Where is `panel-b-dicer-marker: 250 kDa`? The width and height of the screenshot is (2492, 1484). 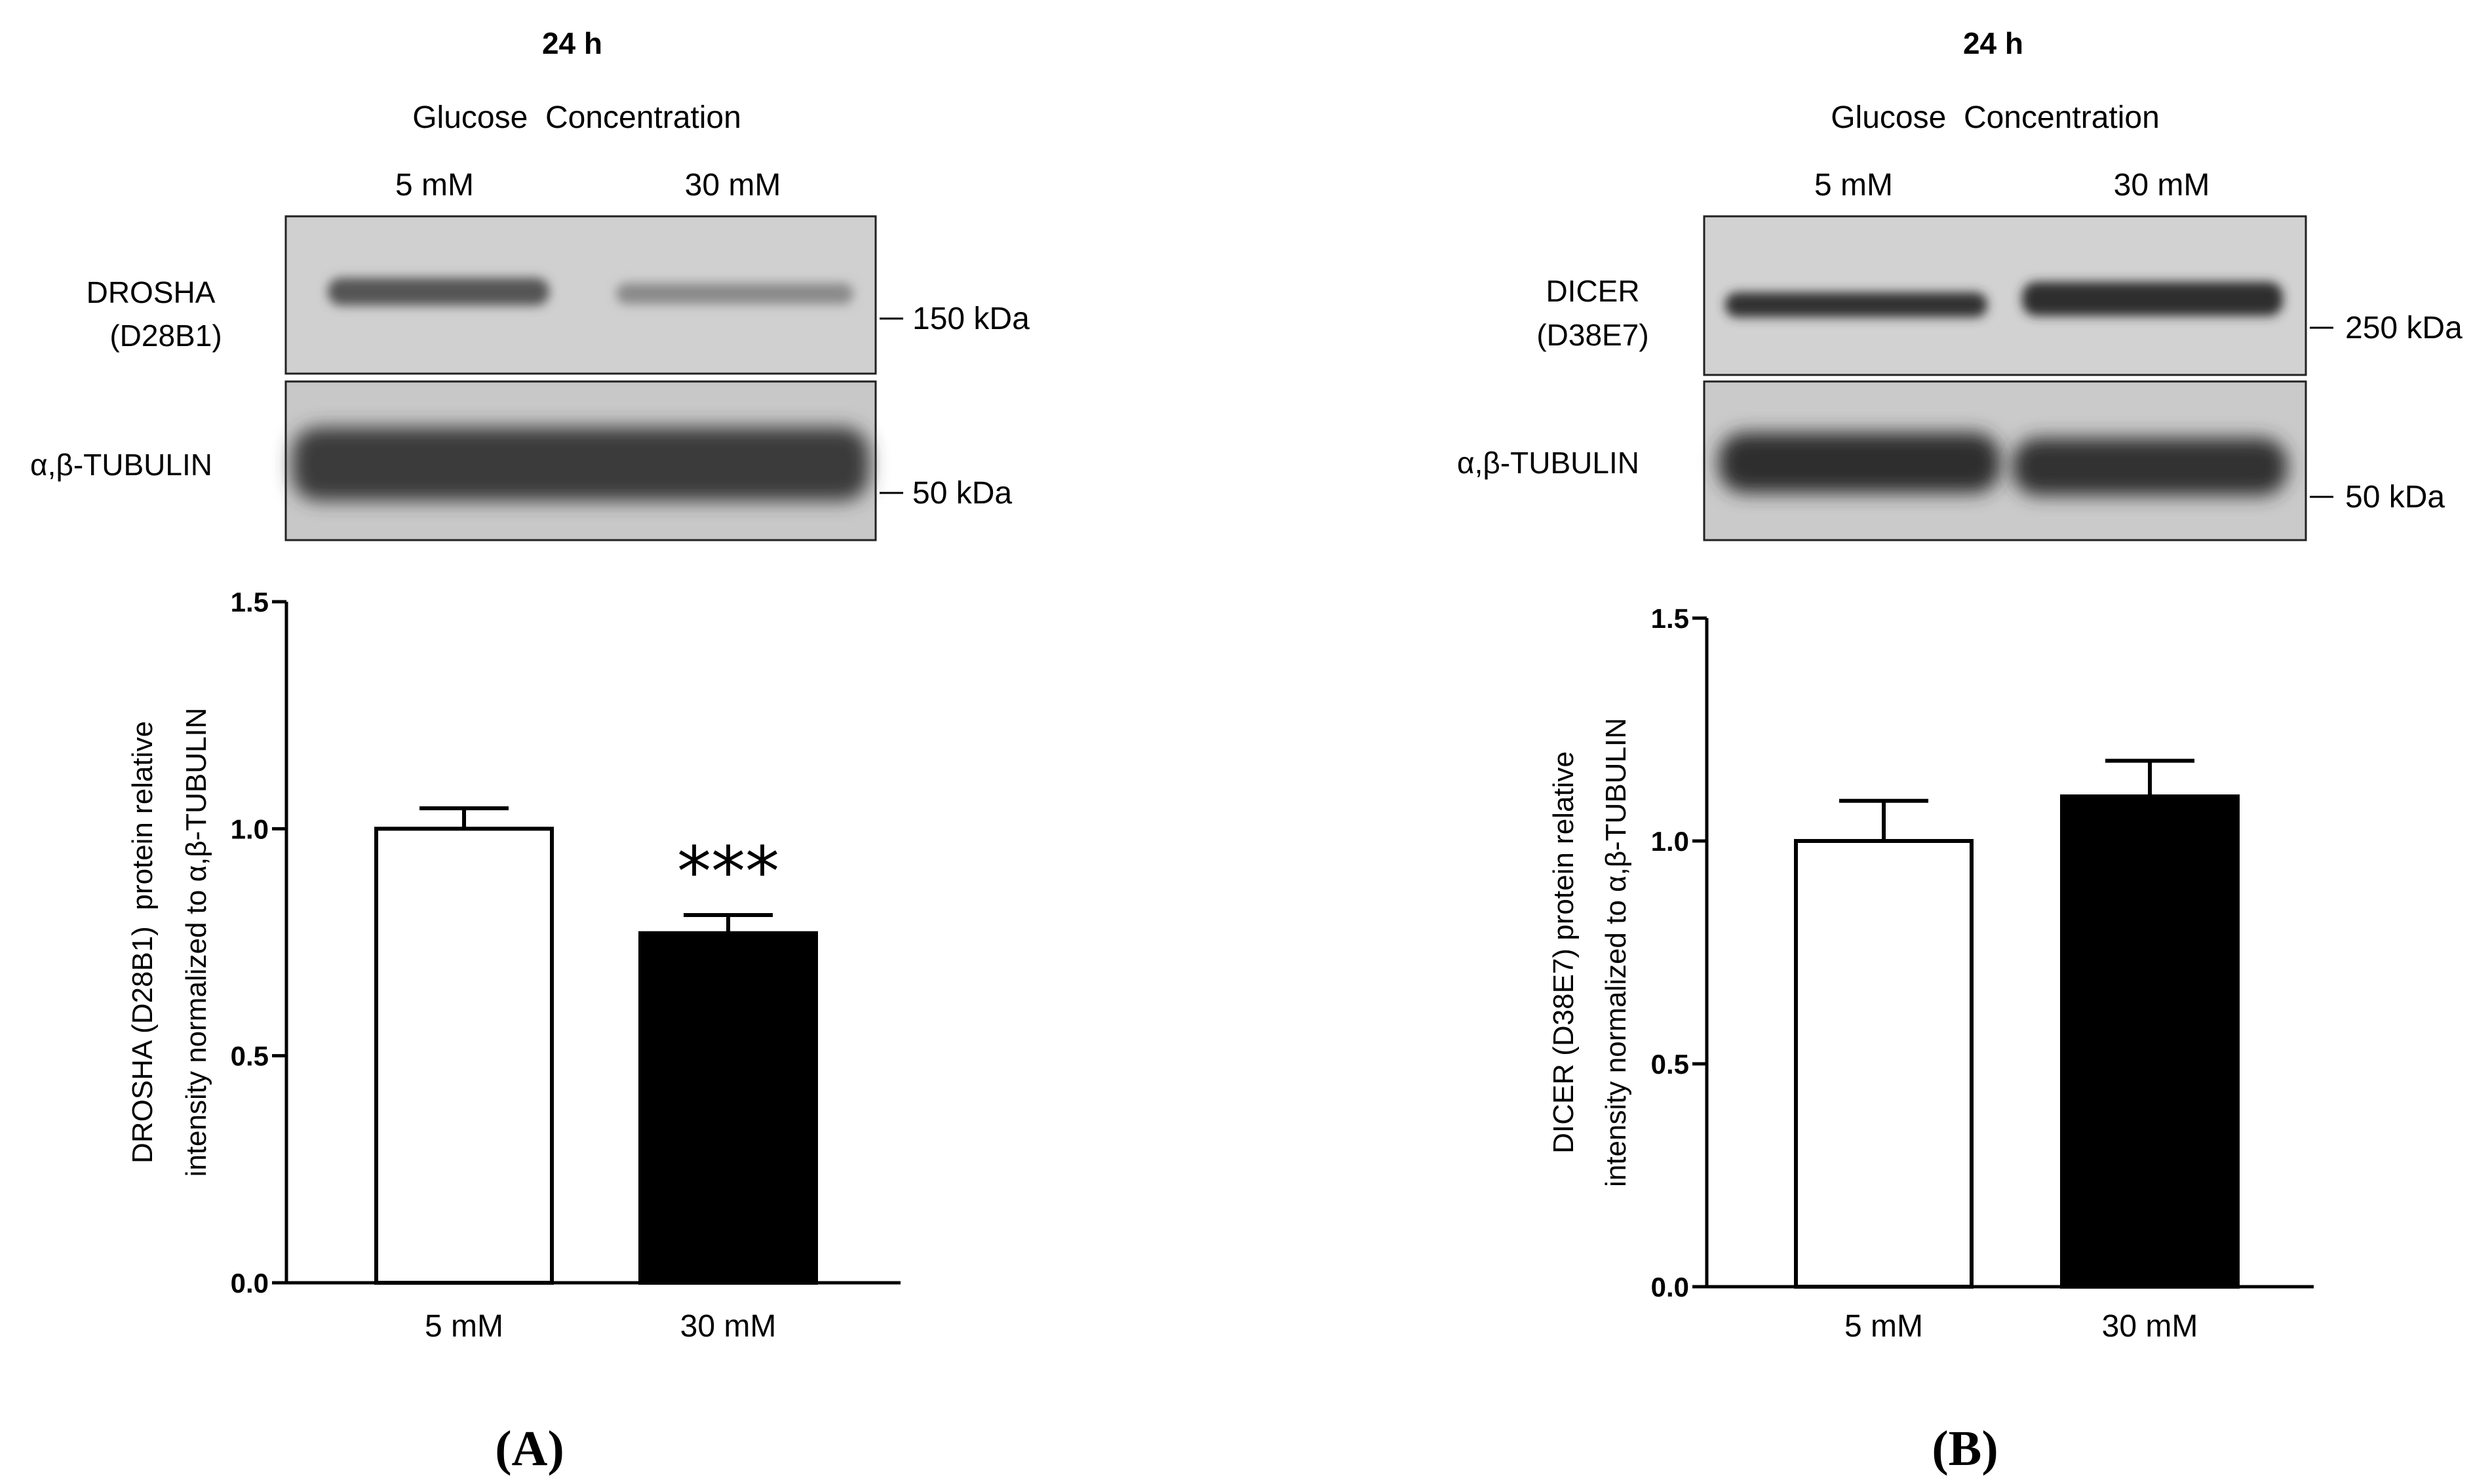
panel-b-dicer-marker: 250 kDa is located at coordinates (2404, 328).